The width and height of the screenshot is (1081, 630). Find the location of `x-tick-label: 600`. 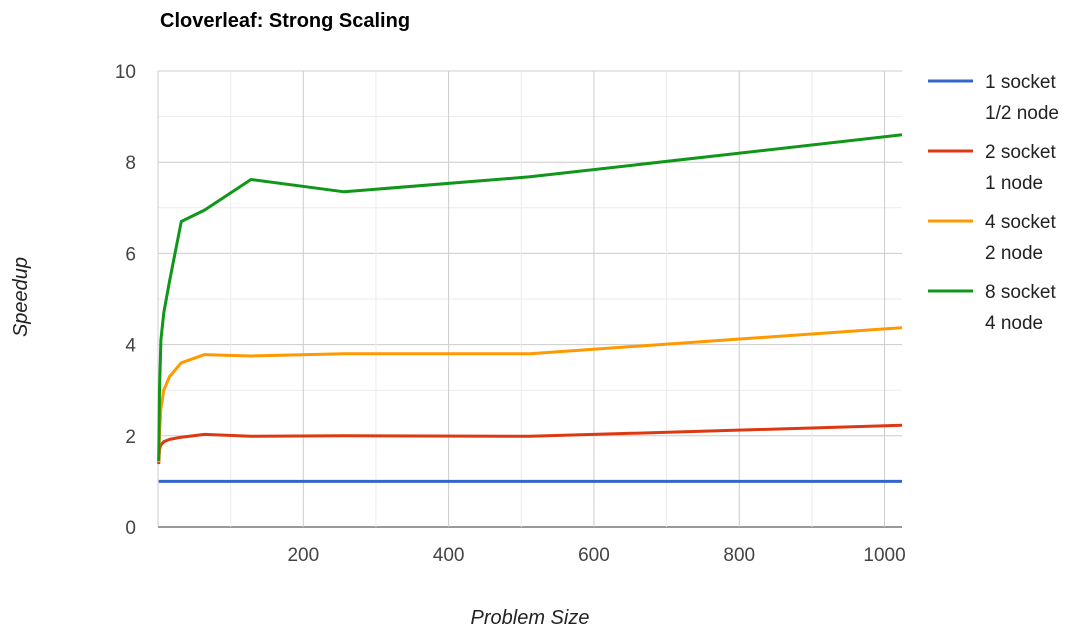

x-tick-label: 600 is located at coordinates (594, 555).